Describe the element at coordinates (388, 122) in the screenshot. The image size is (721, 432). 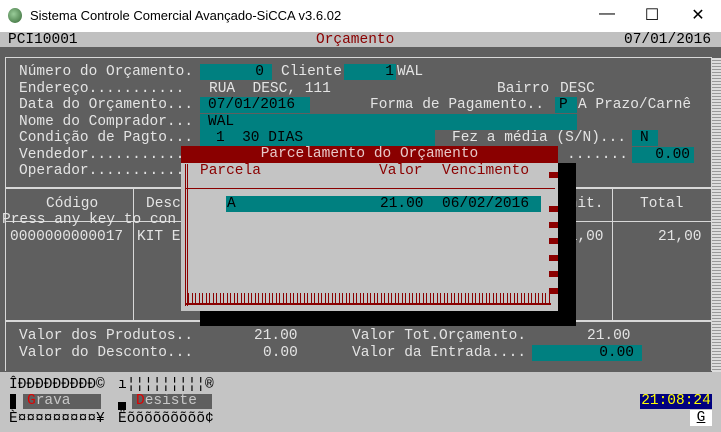
I see `comprador-field: WAL` at that location.